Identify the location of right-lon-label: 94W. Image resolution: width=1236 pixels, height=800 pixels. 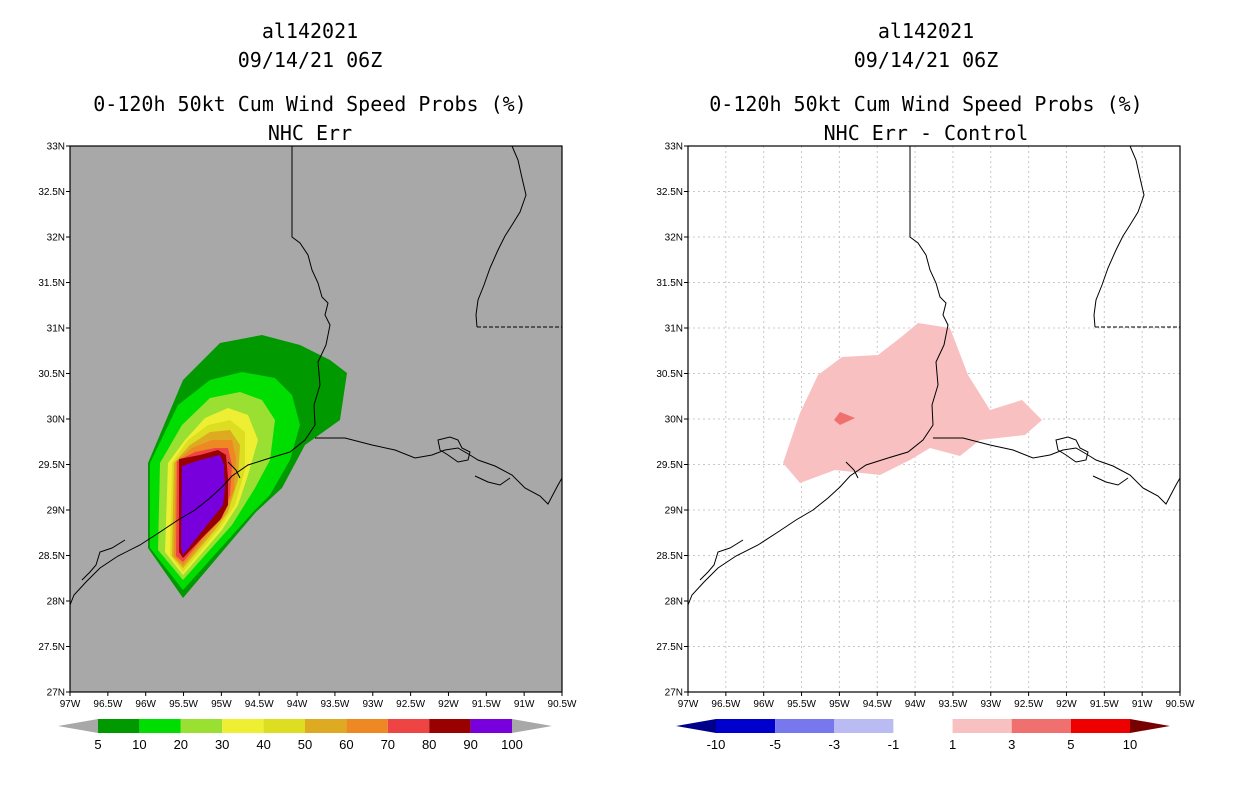
(915, 704).